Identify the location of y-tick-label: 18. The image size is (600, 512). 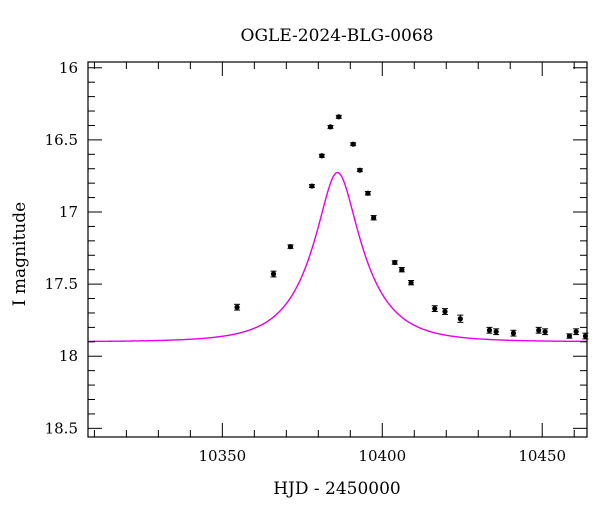
(68, 356).